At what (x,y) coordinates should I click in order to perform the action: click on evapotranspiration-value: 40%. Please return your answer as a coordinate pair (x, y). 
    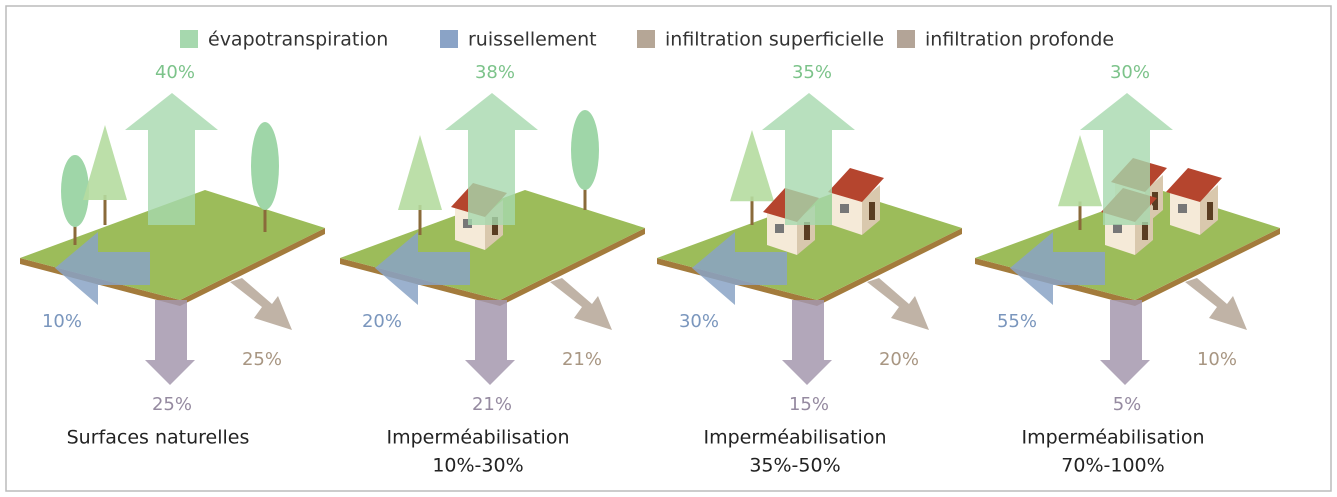
    Looking at the image, I should click on (175, 72).